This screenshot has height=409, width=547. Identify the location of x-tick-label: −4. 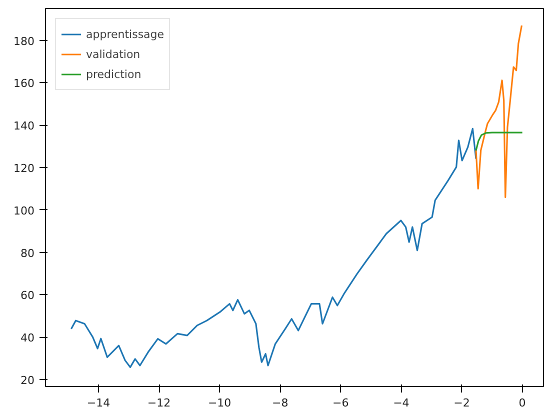
(401, 402).